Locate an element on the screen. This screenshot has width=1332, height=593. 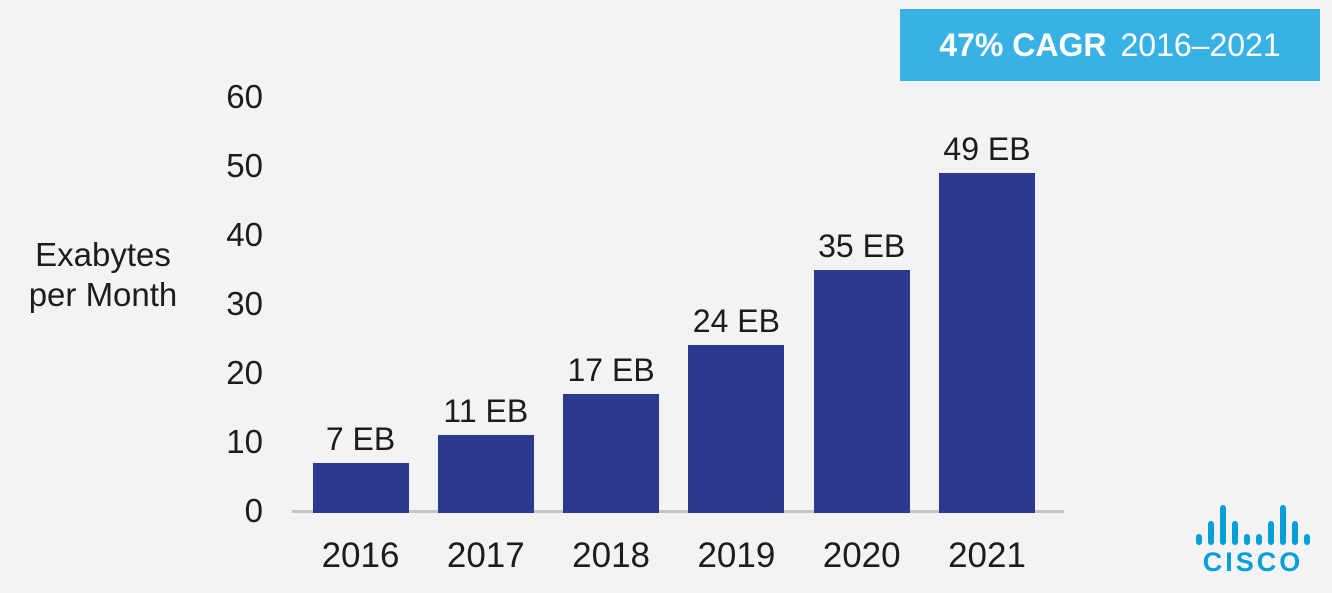
y-tick-label: 30 is located at coordinates (244, 303).